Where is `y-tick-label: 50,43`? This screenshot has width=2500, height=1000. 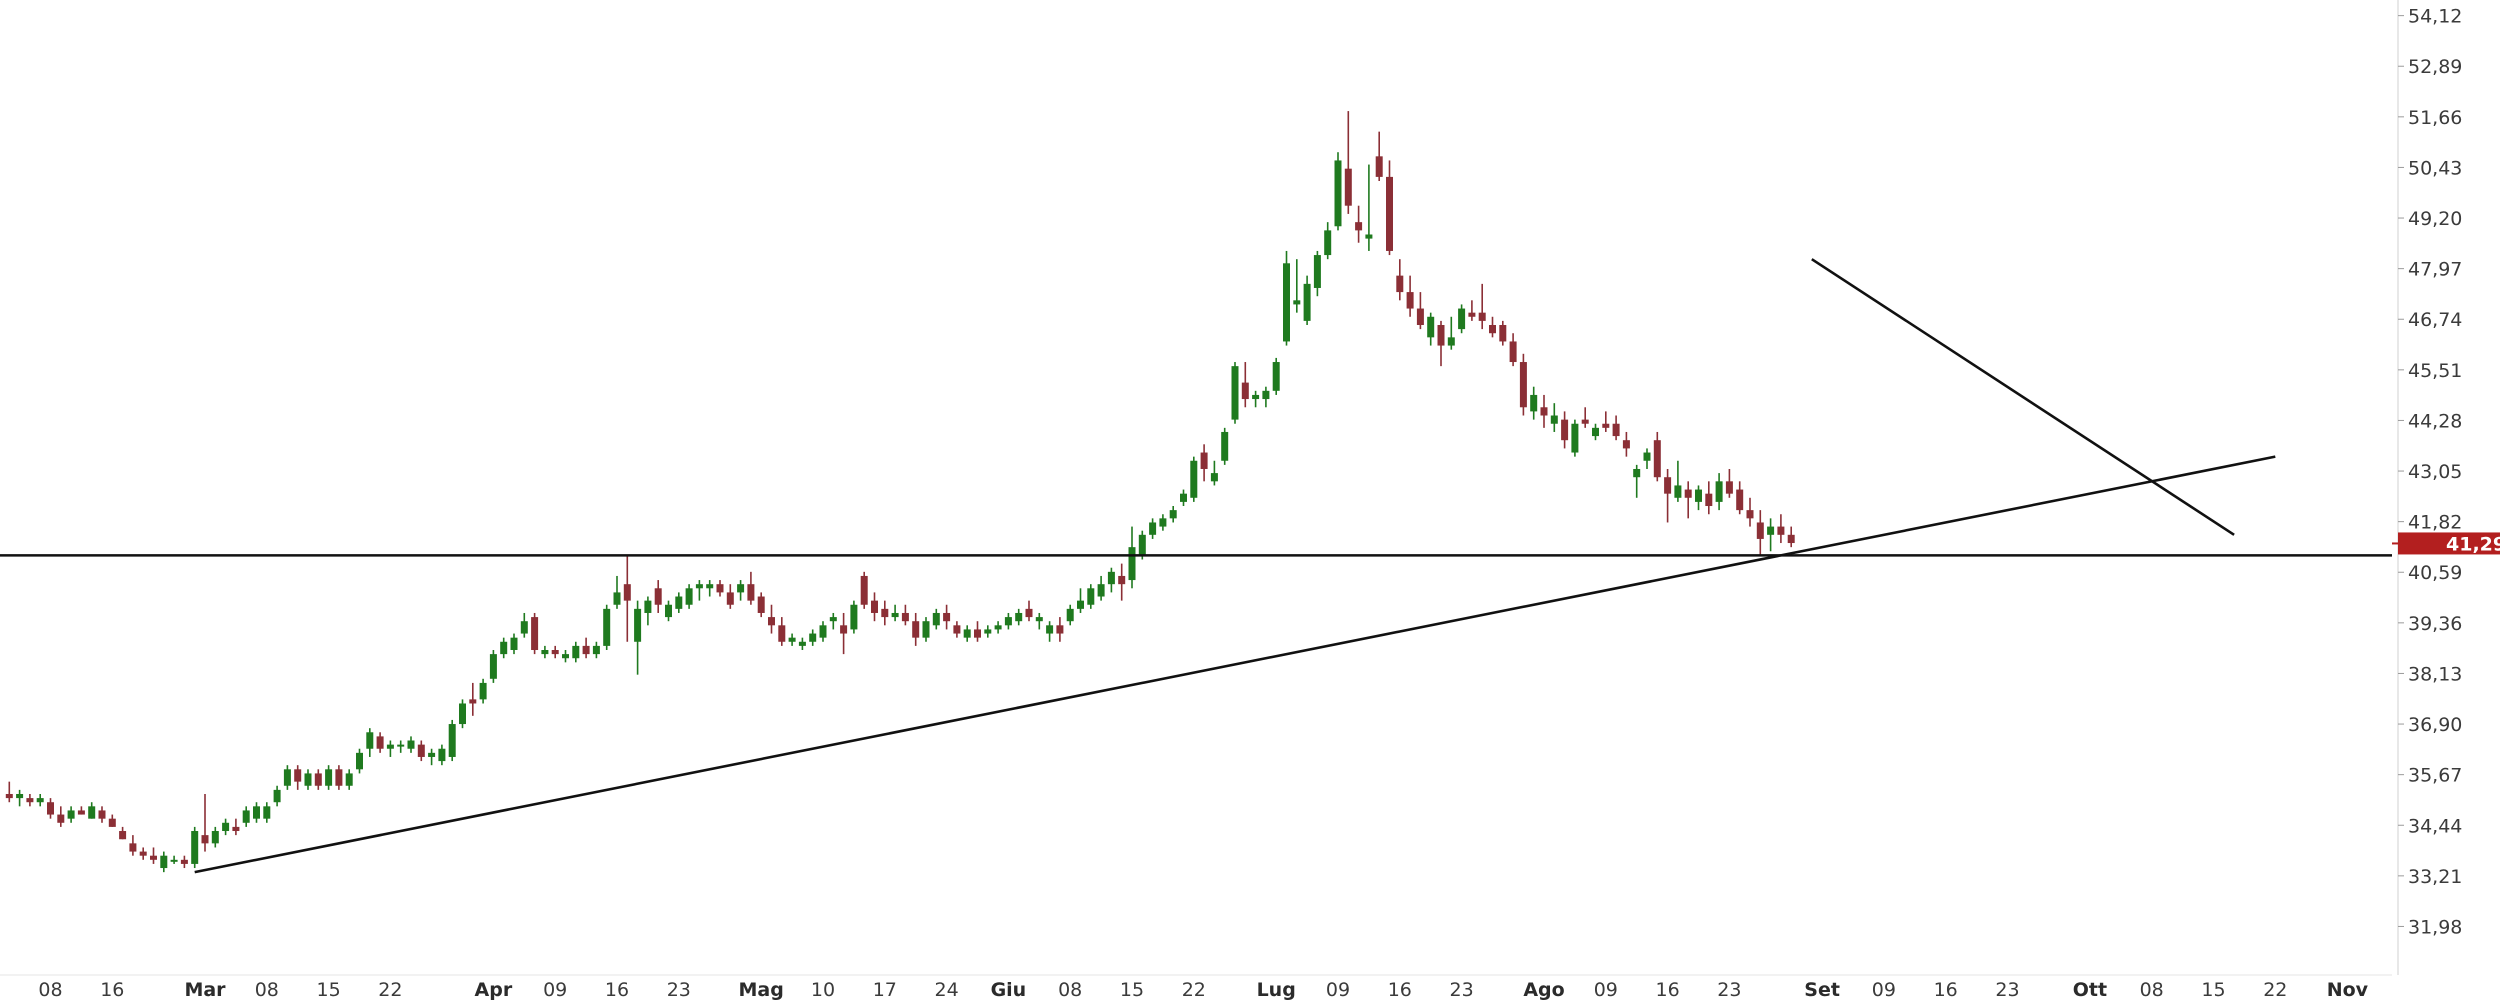
y-tick-label: 50,43 is located at coordinates (2435, 168).